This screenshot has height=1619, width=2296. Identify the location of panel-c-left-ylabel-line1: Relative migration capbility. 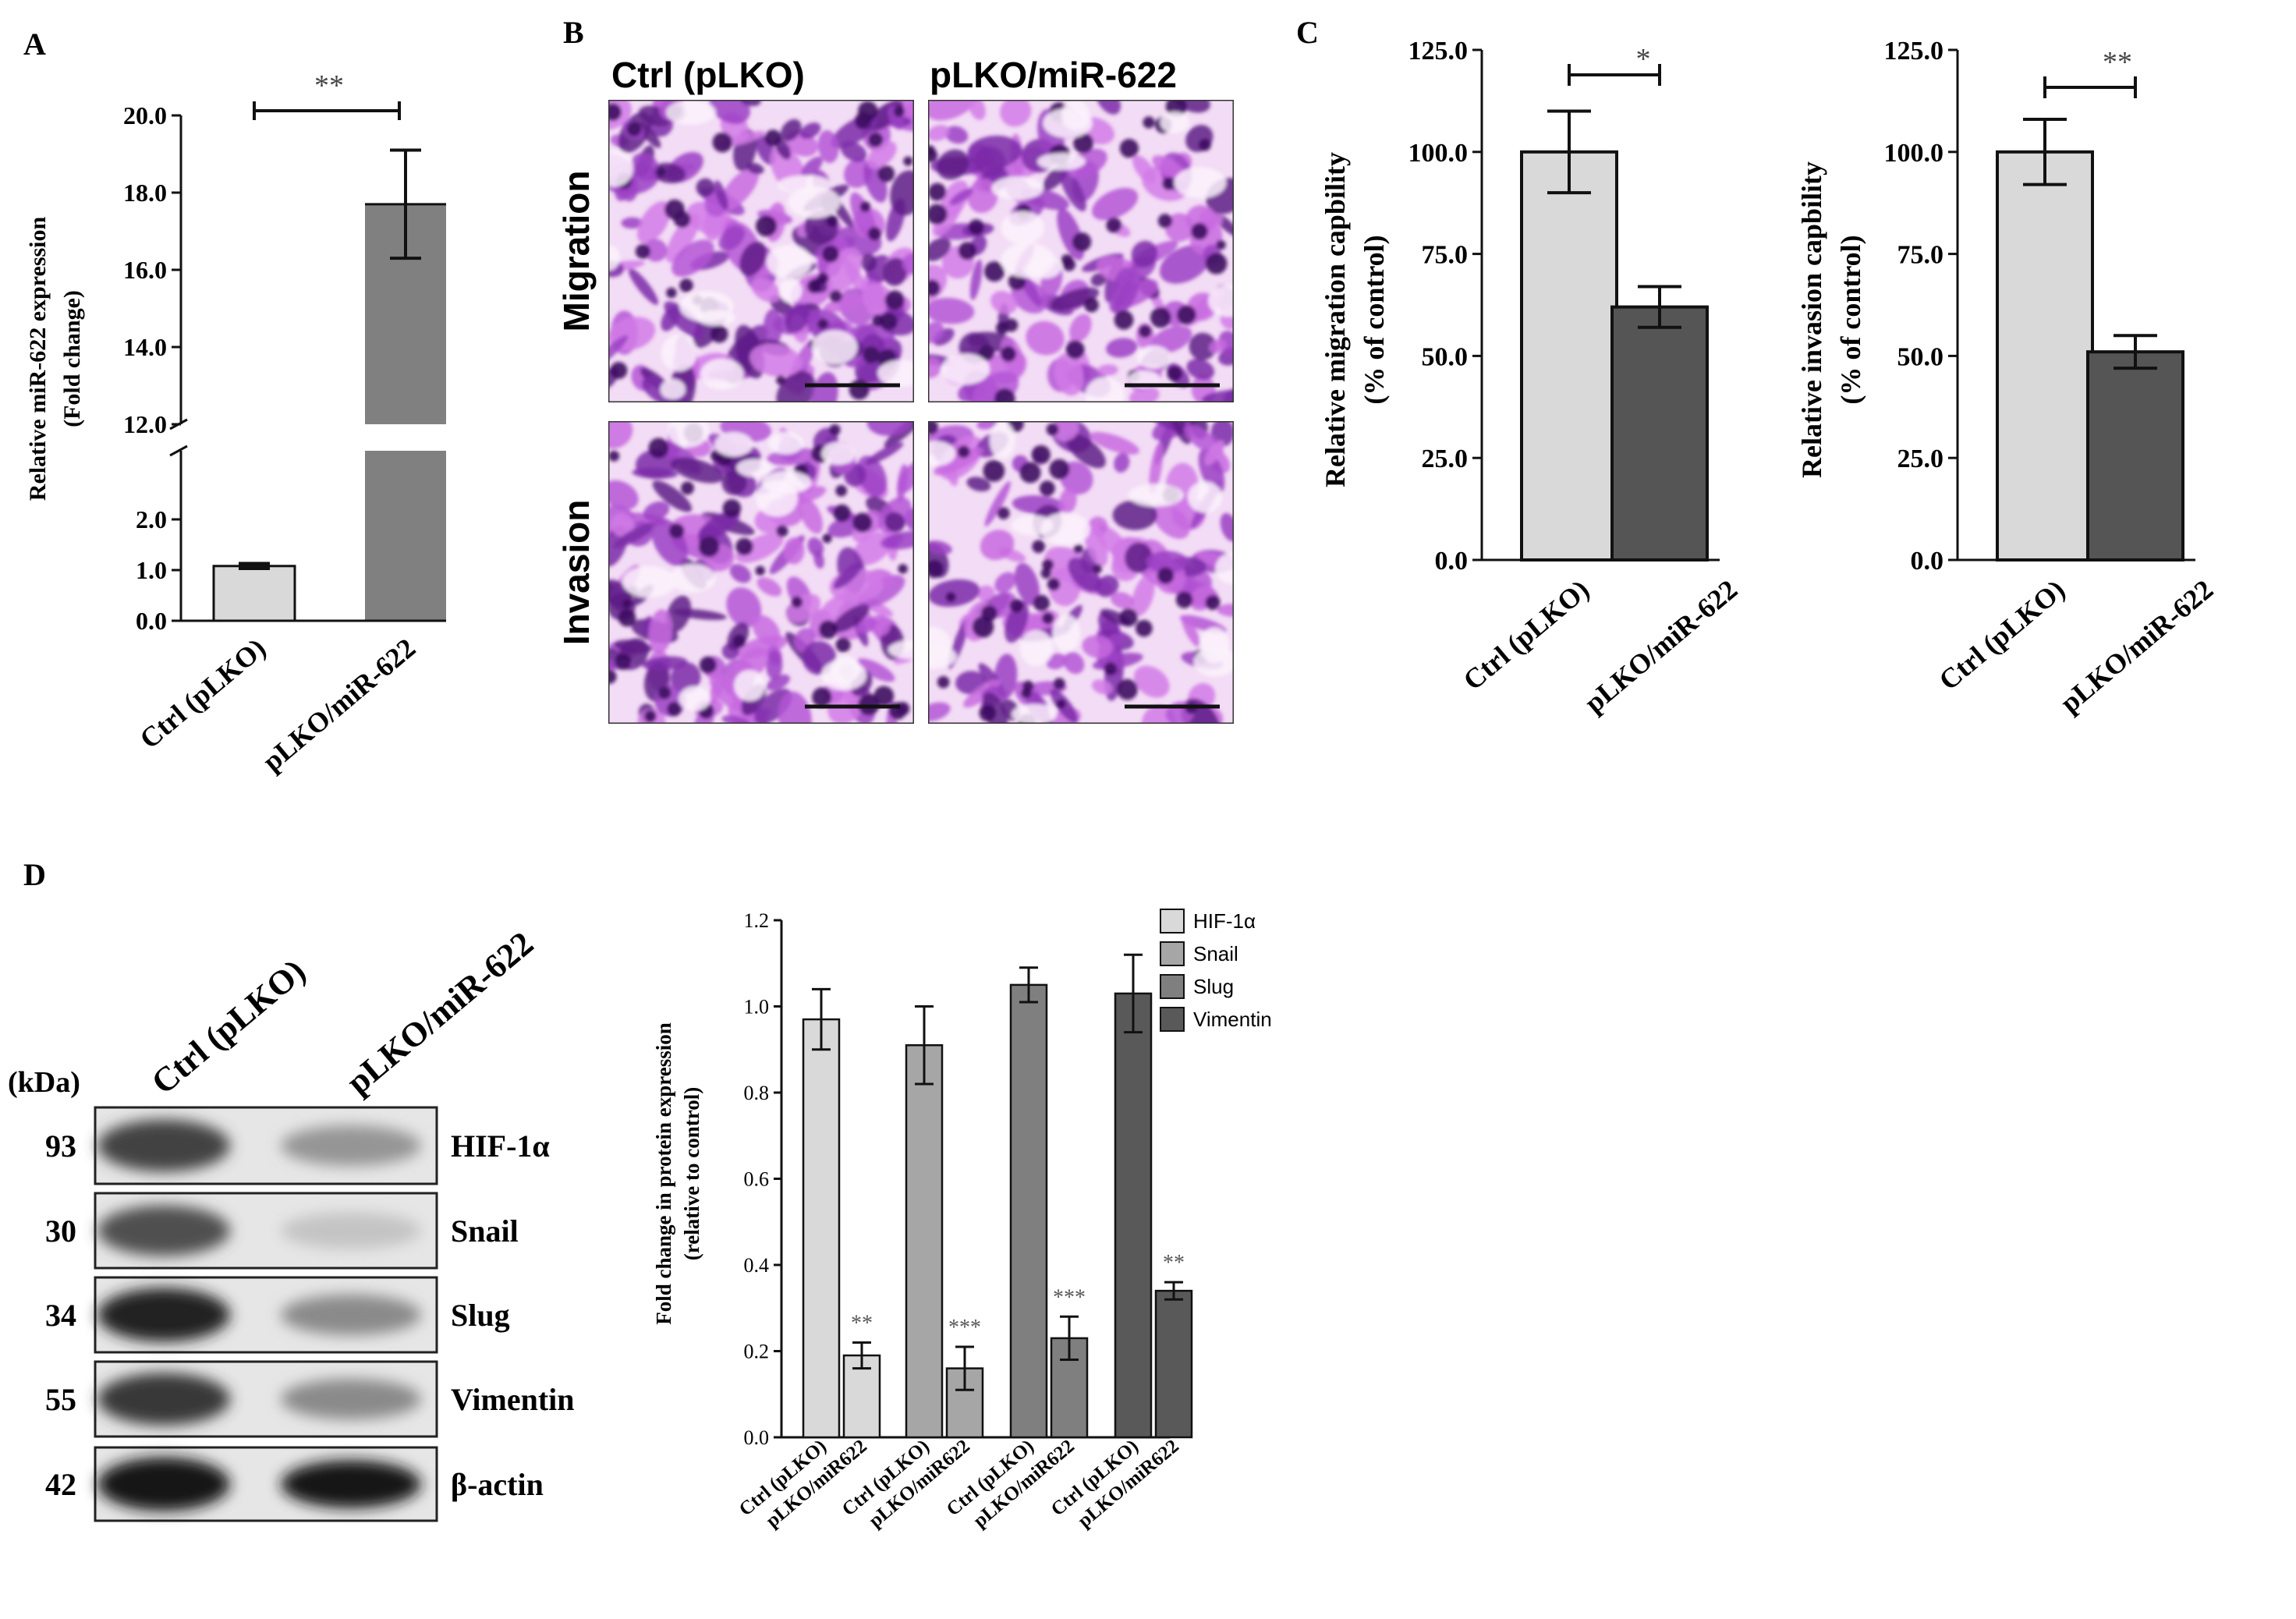
(1335, 319).